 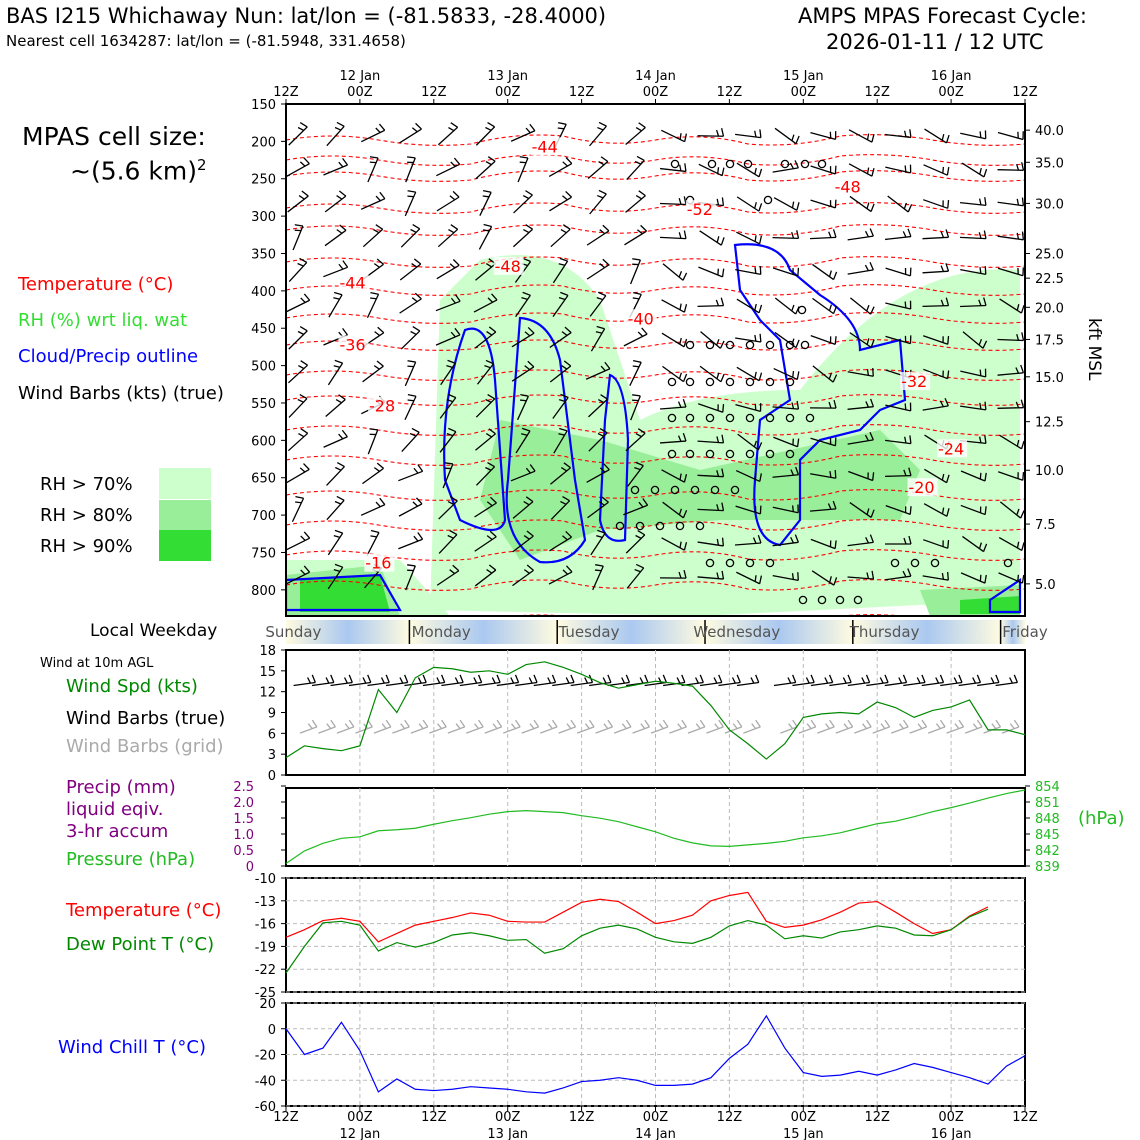 What do you see at coordinates (133, 171) in the screenshot?
I see `cell-size-value-text: ~(5.6 km)` at bounding box center [133, 171].